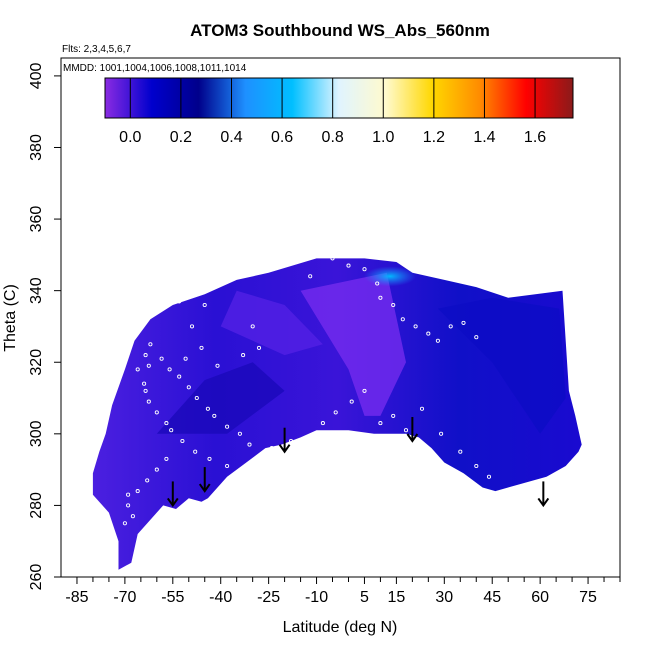 This screenshot has height=650, width=650. What do you see at coordinates (540, 597) in the screenshot?
I see `x-tick-label: 60` at bounding box center [540, 597].